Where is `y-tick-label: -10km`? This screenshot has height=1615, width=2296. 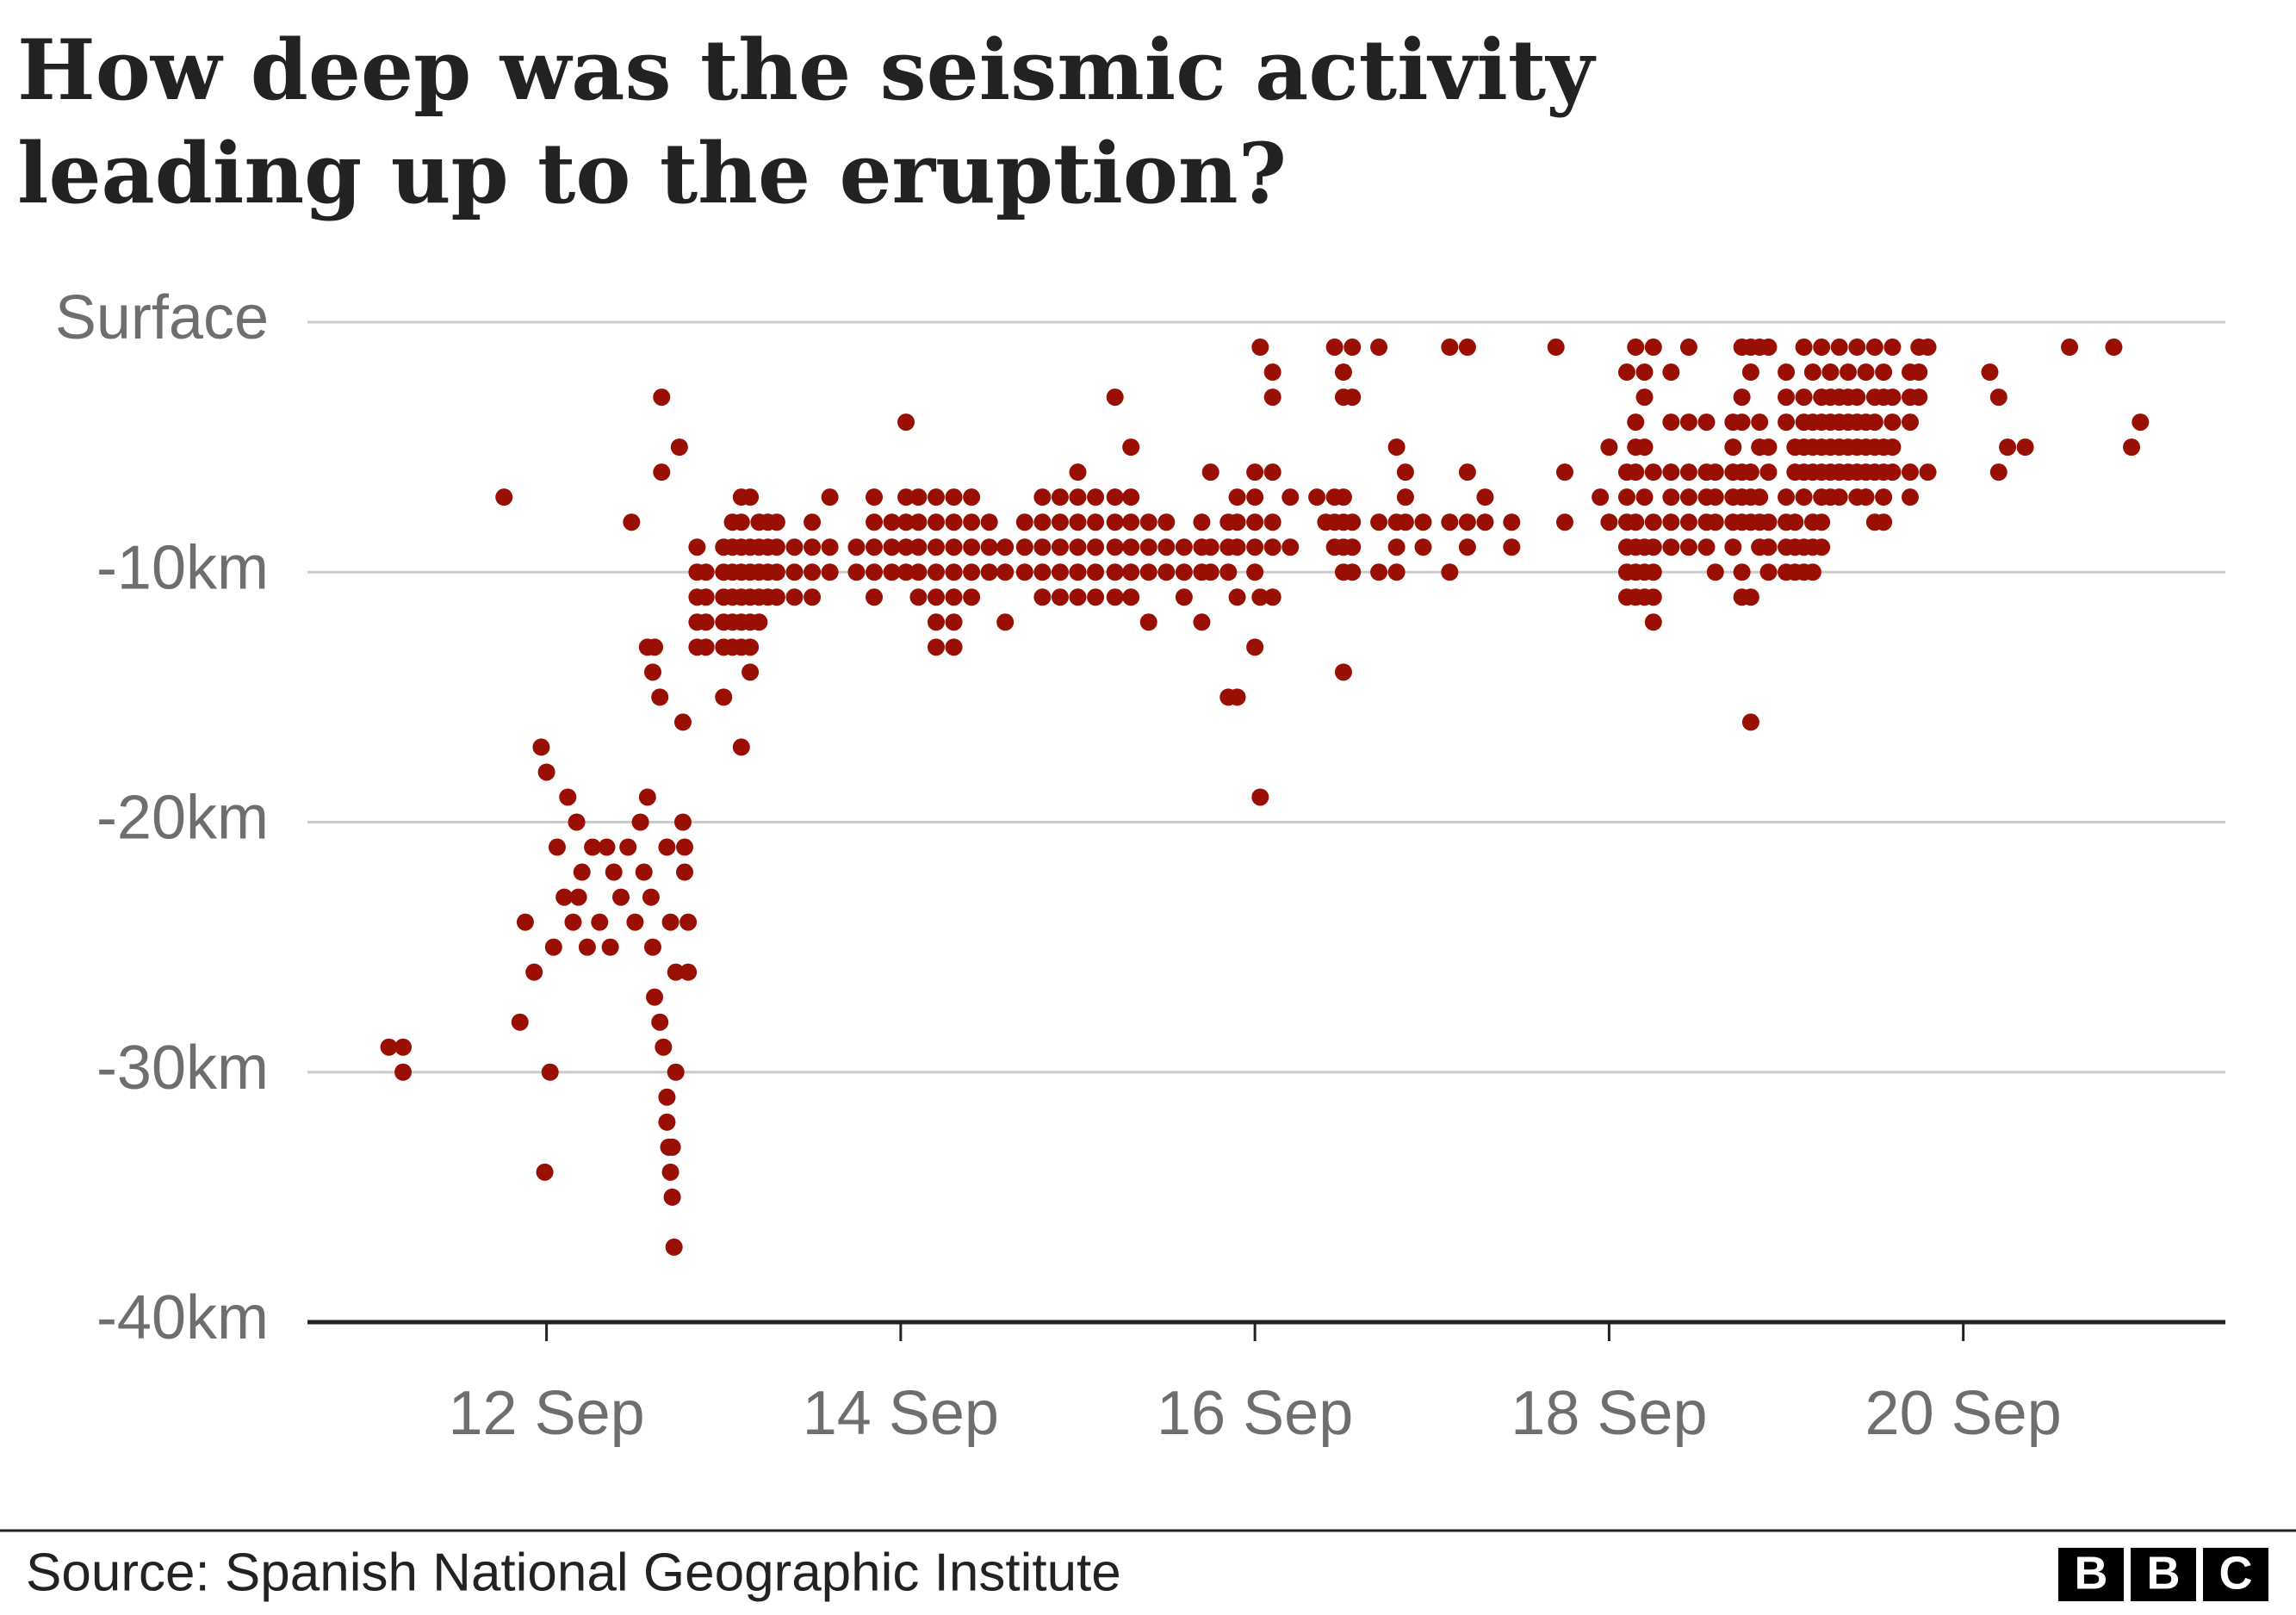
y-tick-label: -10km is located at coordinates (182, 567).